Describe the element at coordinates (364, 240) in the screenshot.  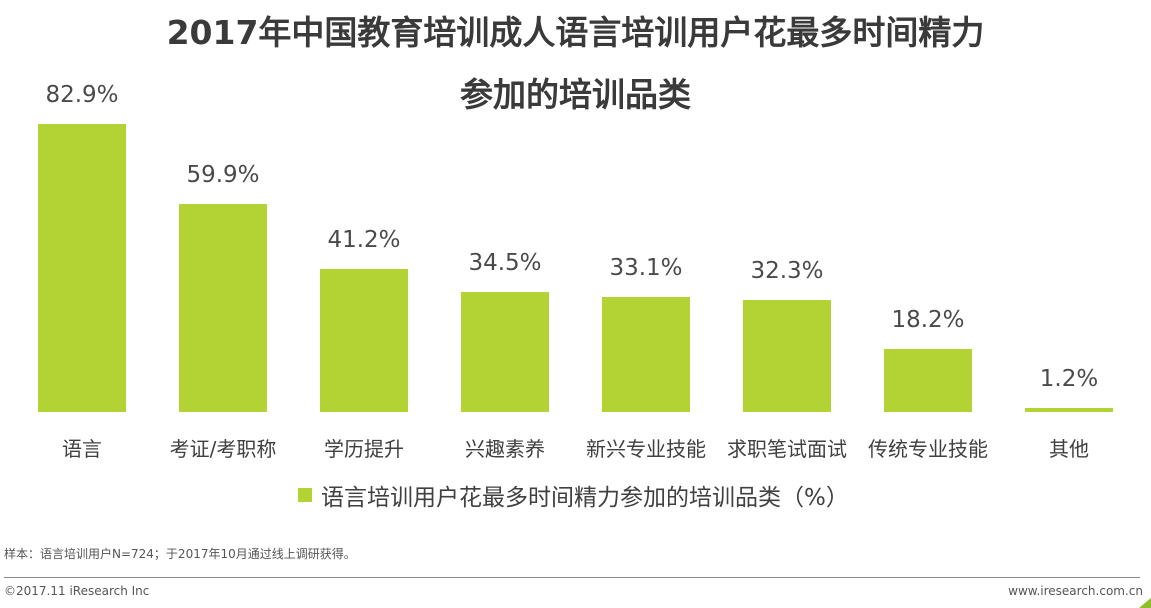
I see `bar-value-label: 41.2%` at that location.